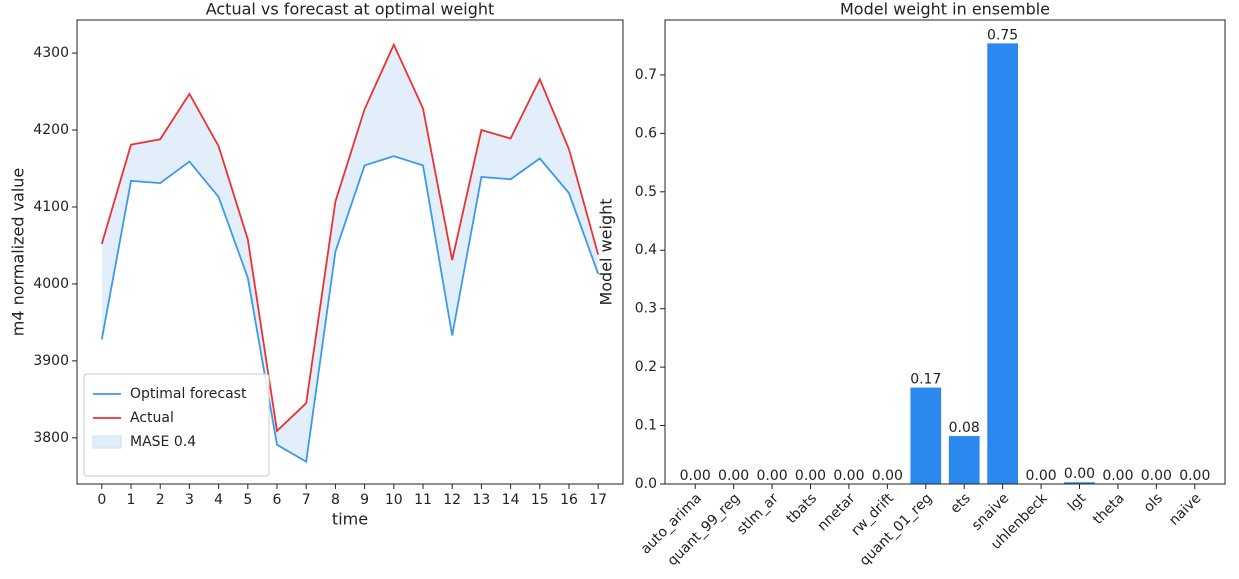  I want to click on value-label: 0.08, so click(964, 428).